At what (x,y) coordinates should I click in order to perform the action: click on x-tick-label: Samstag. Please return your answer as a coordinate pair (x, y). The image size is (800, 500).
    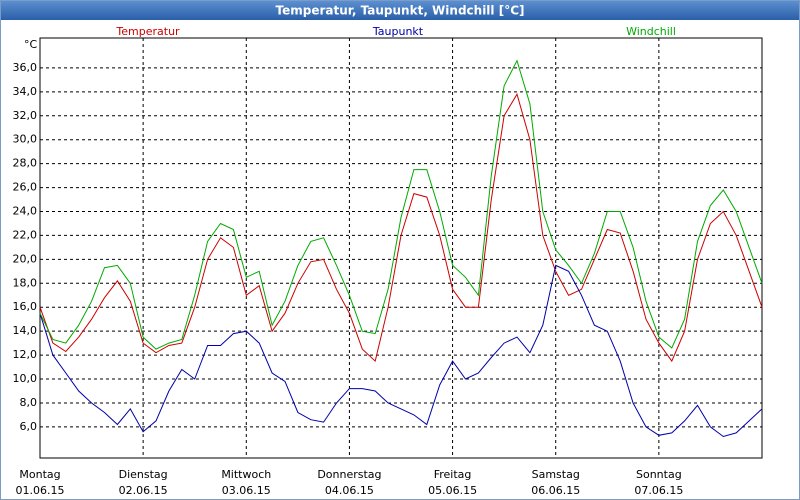
    Looking at the image, I should click on (556, 474).